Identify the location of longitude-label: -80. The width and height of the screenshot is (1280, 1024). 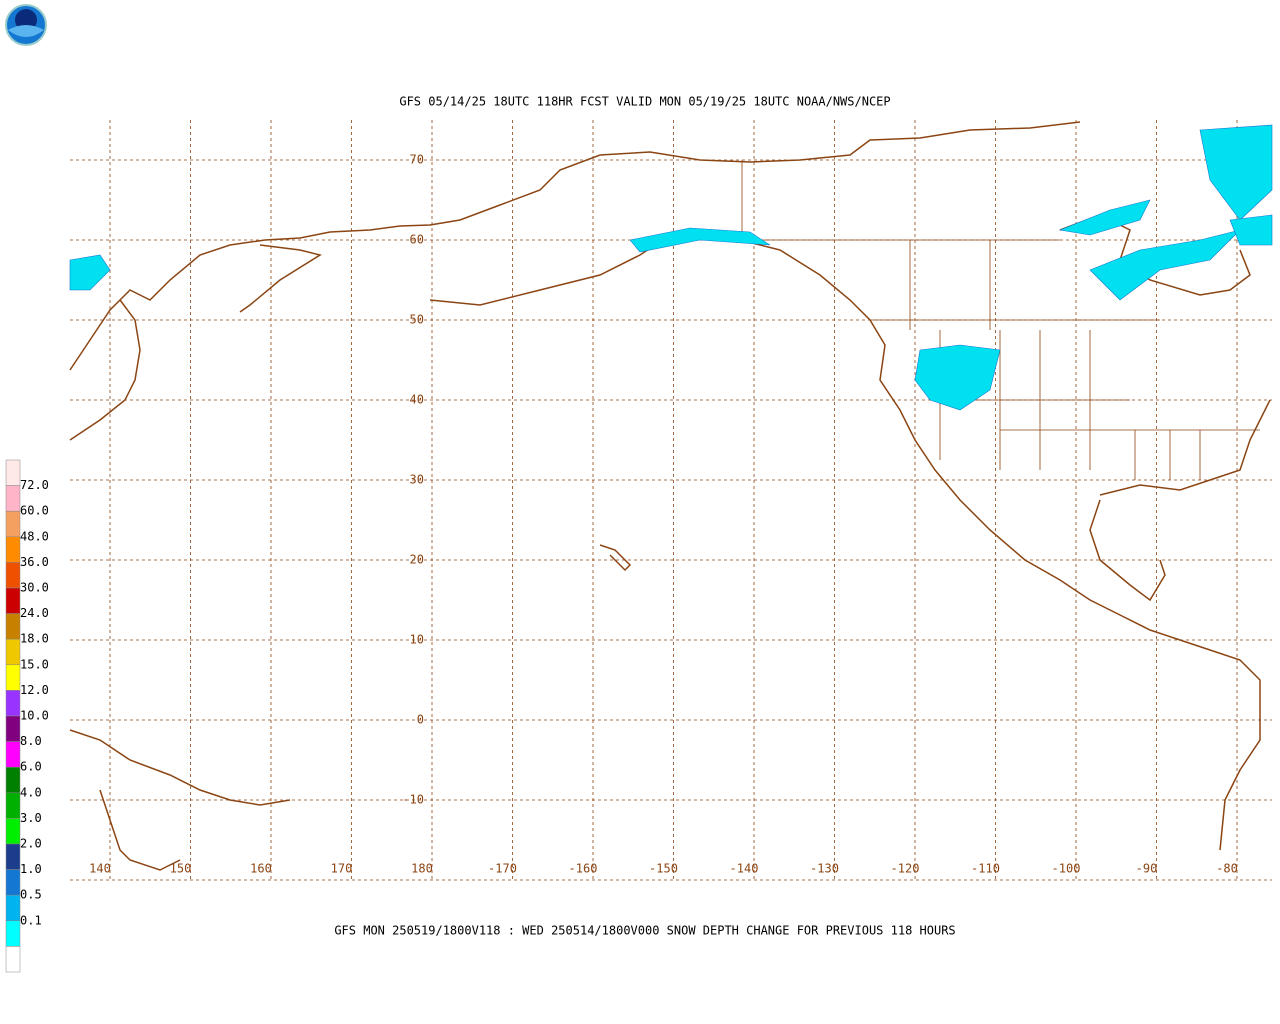
(1227, 869).